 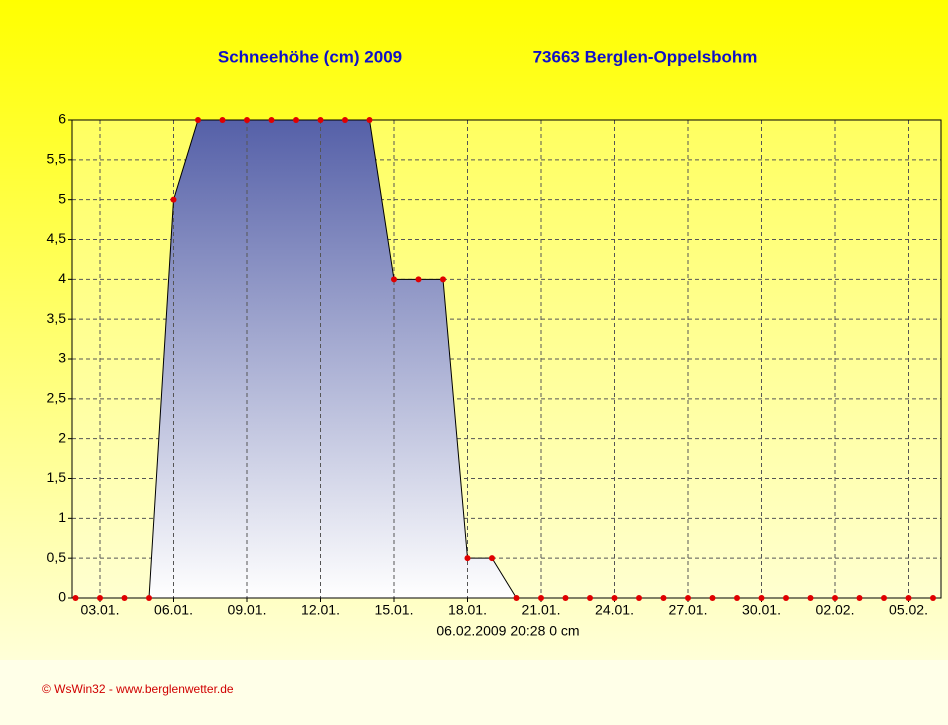 What do you see at coordinates (62, 278) in the screenshot?
I see `y-tick-label: 4` at bounding box center [62, 278].